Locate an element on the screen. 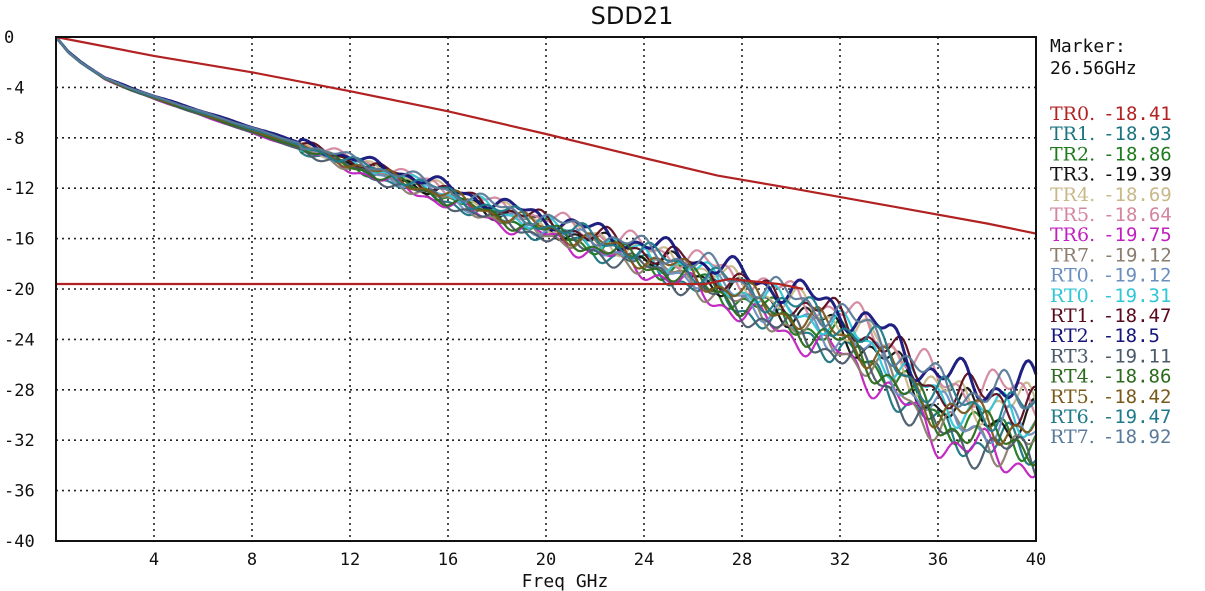  legend-item: RT1. -18.47 is located at coordinates (1110, 316).